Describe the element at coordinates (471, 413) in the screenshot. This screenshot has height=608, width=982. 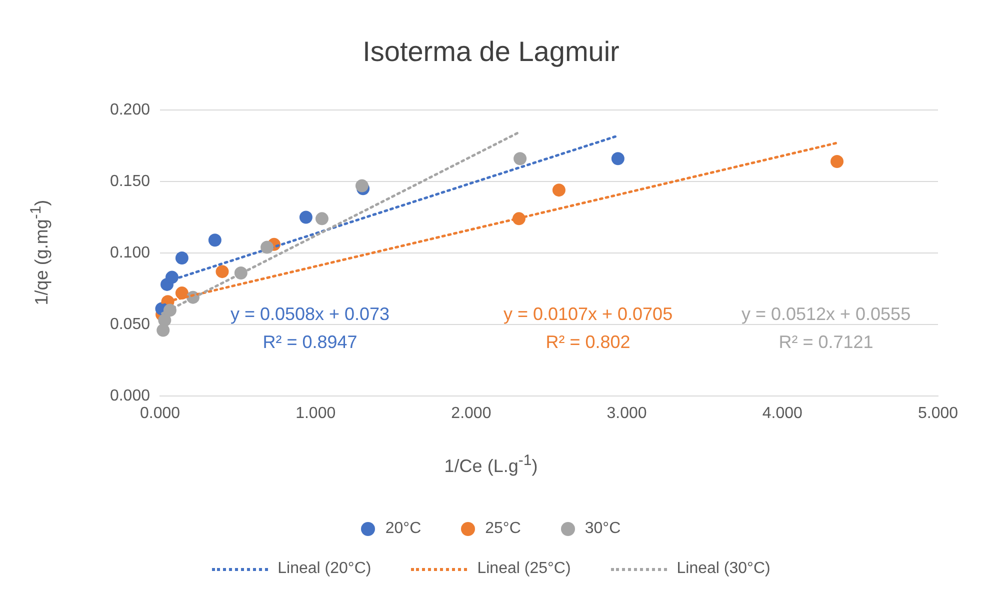
I see `x-tick-label: 2.000` at that location.